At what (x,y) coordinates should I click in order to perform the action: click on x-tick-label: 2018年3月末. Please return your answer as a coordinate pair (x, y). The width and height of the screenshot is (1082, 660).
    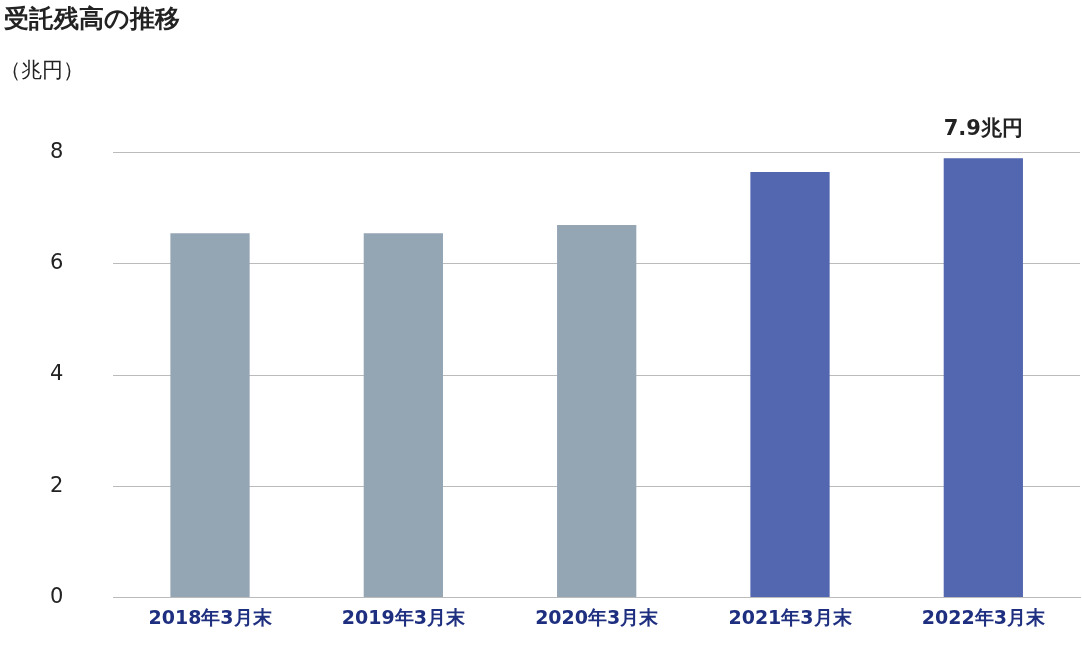
    Looking at the image, I should click on (210, 616).